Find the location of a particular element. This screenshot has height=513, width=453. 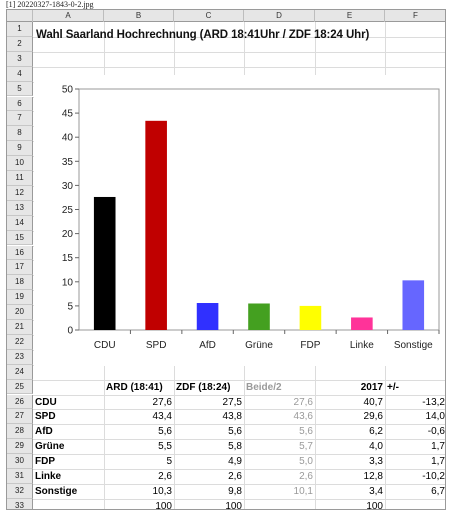

row-header-11: 11 is located at coordinates (20, 178).